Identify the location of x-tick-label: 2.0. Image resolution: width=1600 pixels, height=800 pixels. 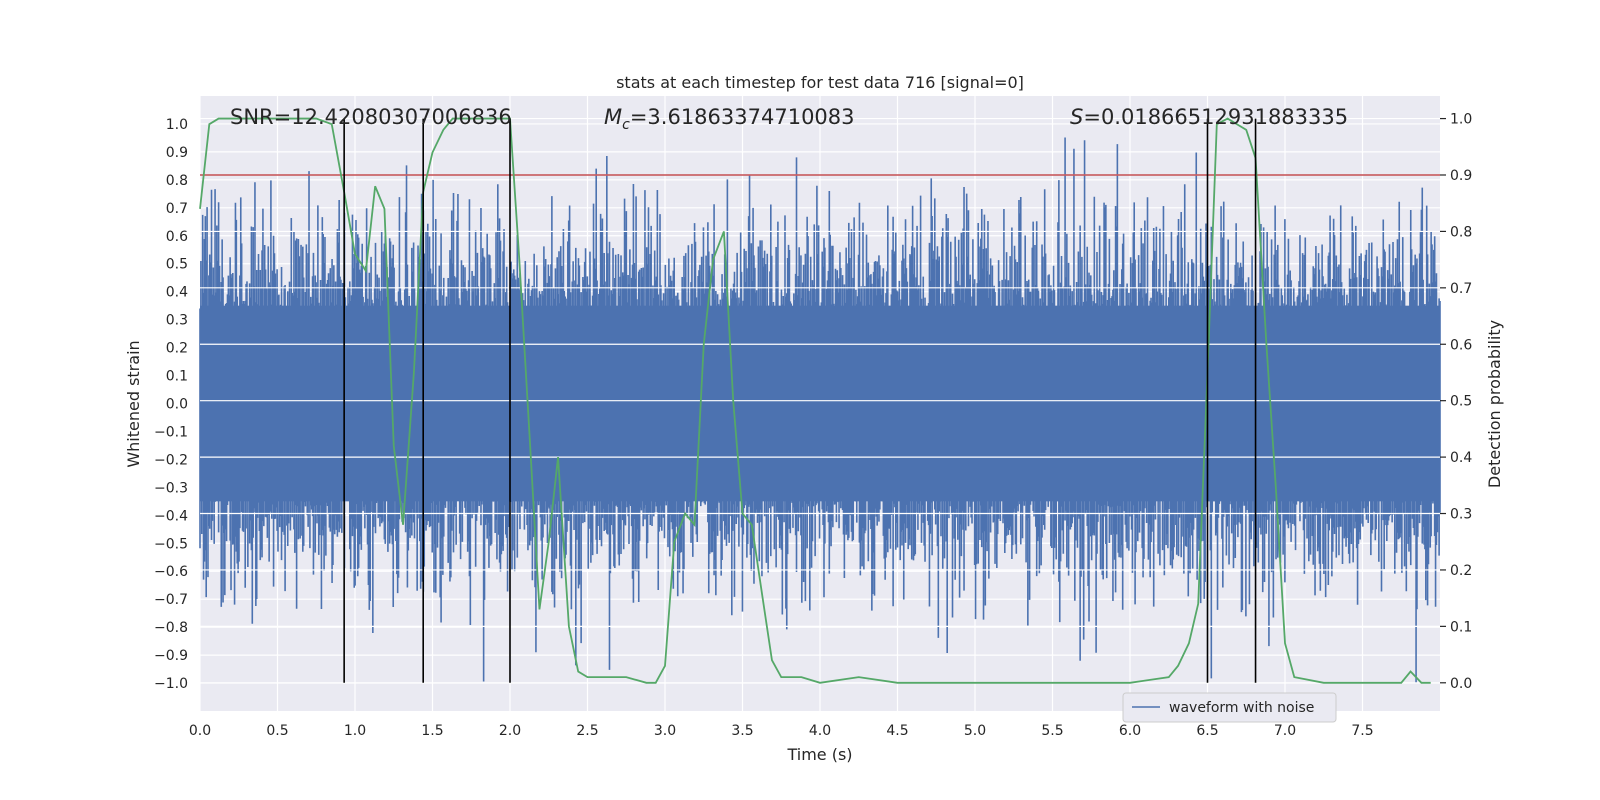
(510, 731).